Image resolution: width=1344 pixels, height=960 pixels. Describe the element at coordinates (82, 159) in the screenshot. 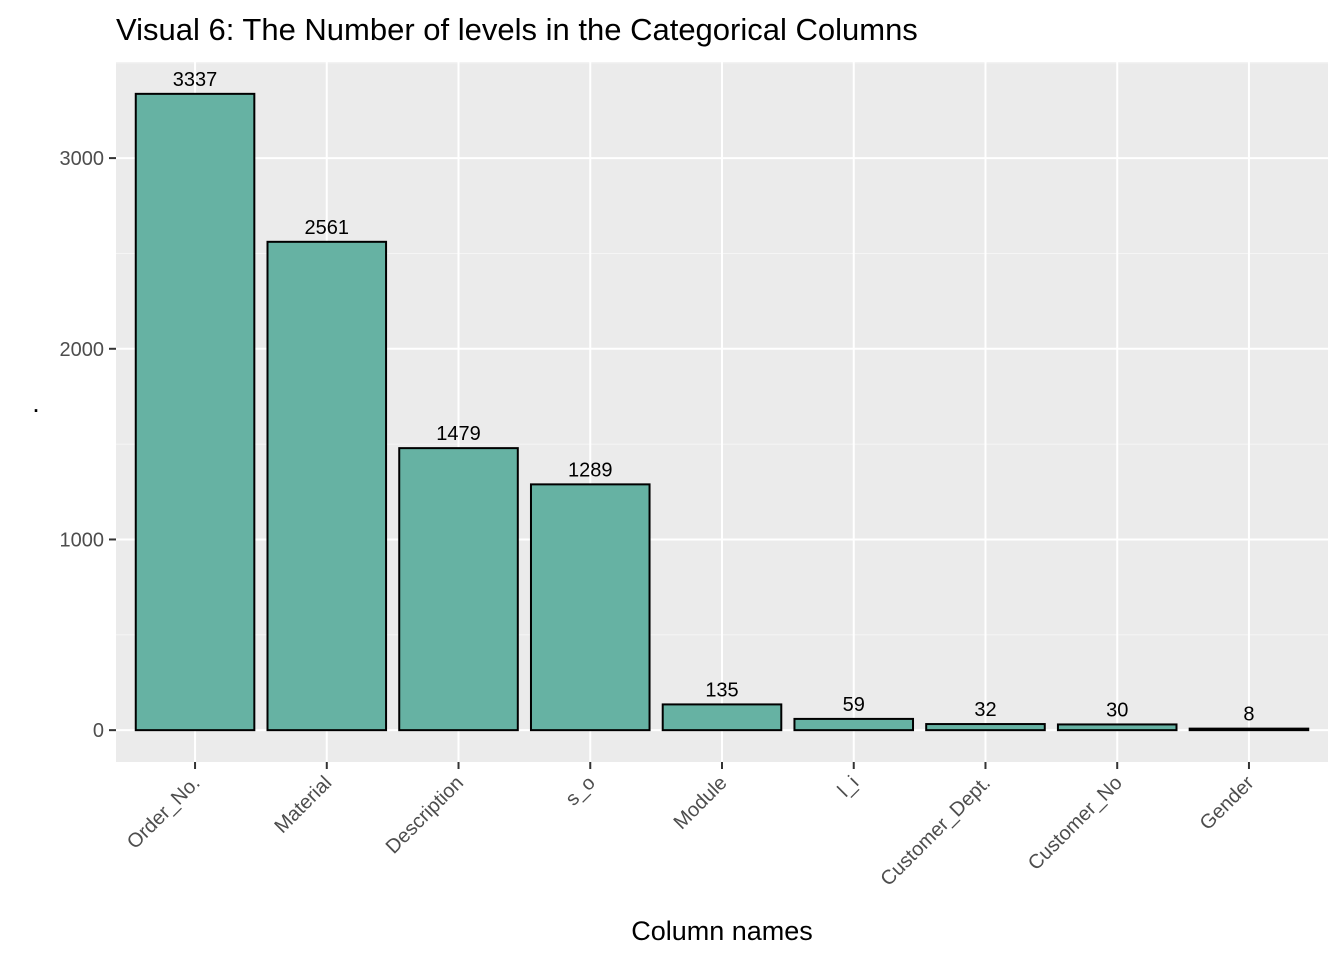

I see `y-tick-label: 3000` at that location.